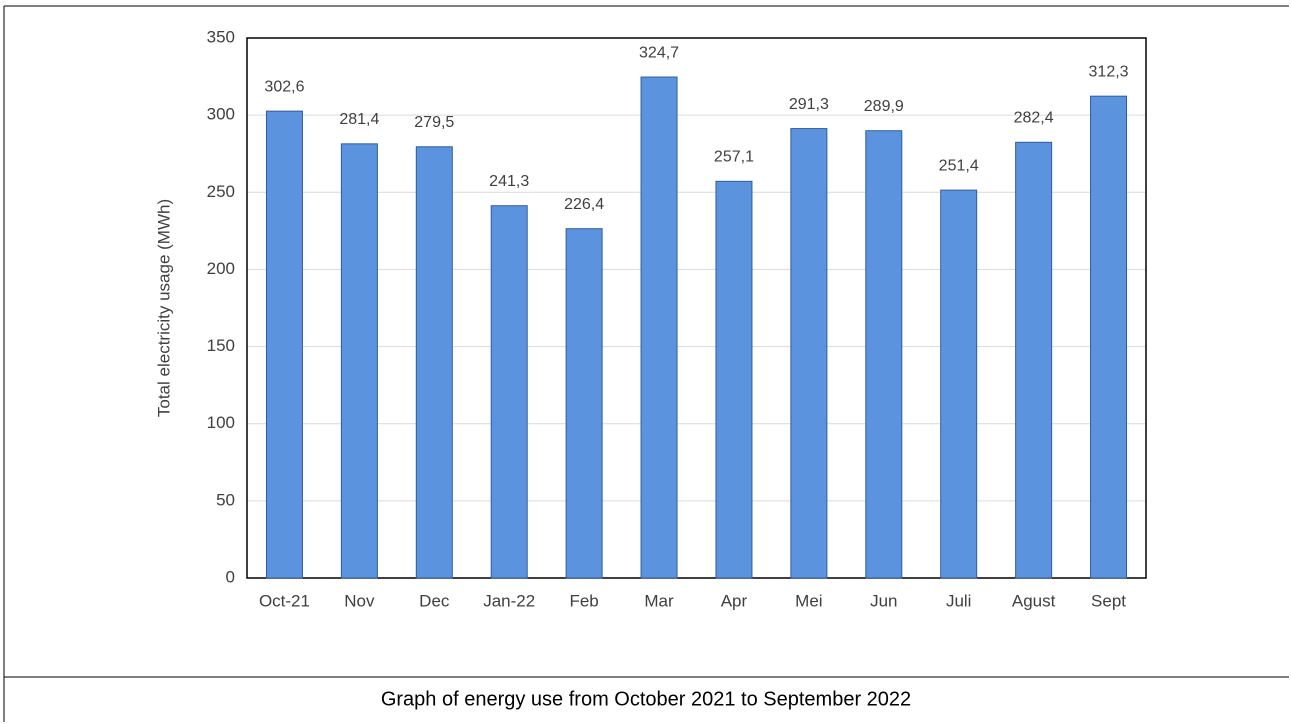  Describe the element at coordinates (808, 600) in the screenshot. I see `x-tick-label: Mei` at that location.